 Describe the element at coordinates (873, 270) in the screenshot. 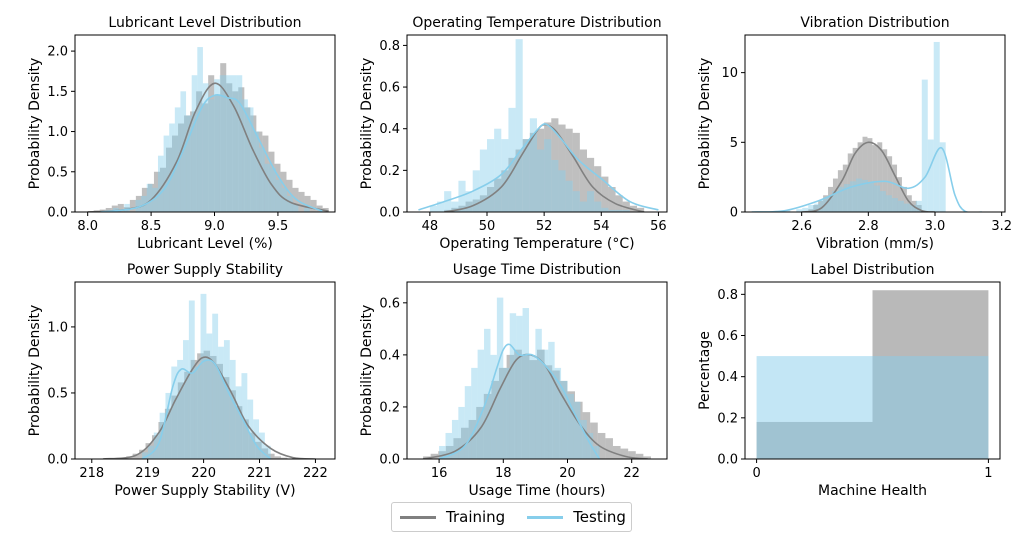

I see `chart-title: Label Distribution` at that location.